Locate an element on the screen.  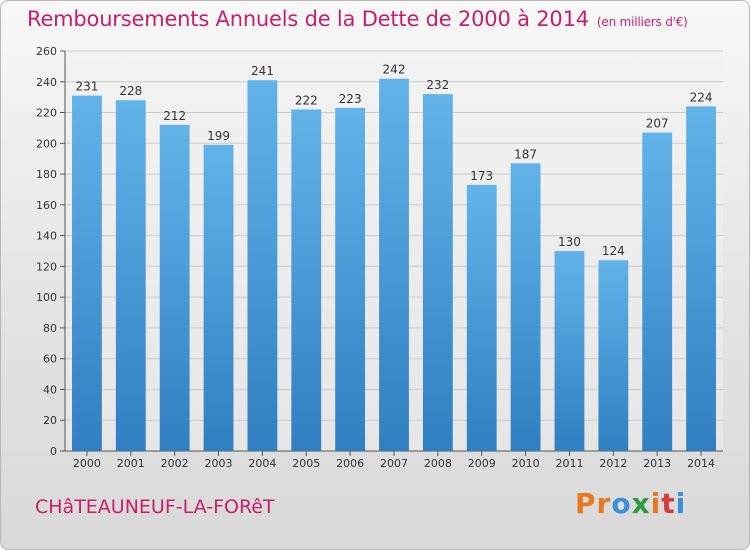
proxiti-logo: Proxiti is located at coordinates (630, 503).